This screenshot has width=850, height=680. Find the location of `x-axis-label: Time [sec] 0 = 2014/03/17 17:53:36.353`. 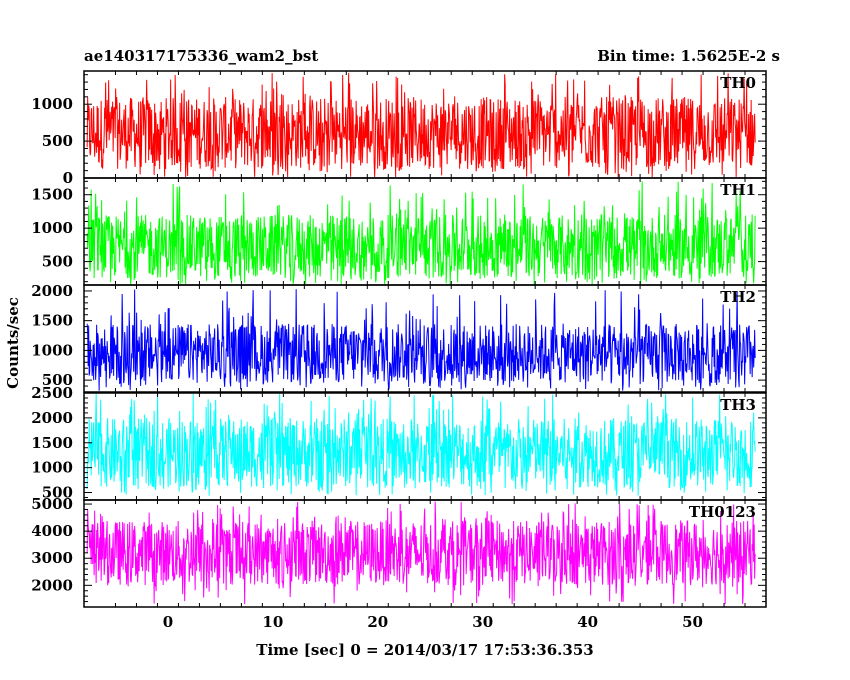

x-axis-label: Time [sec] 0 = 2014/03/17 17:53:36.353 is located at coordinates (424, 650).